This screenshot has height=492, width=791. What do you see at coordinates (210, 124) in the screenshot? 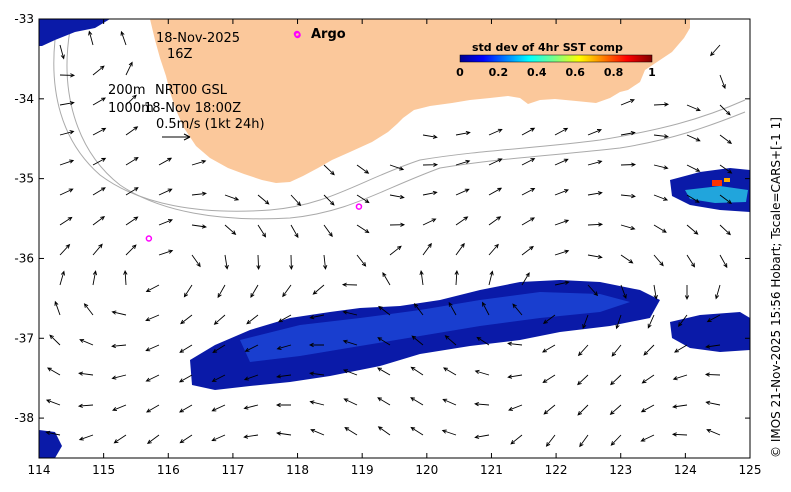
I see `scale-label: 0.5m/s (1kt 24h)` at bounding box center [210, 124].